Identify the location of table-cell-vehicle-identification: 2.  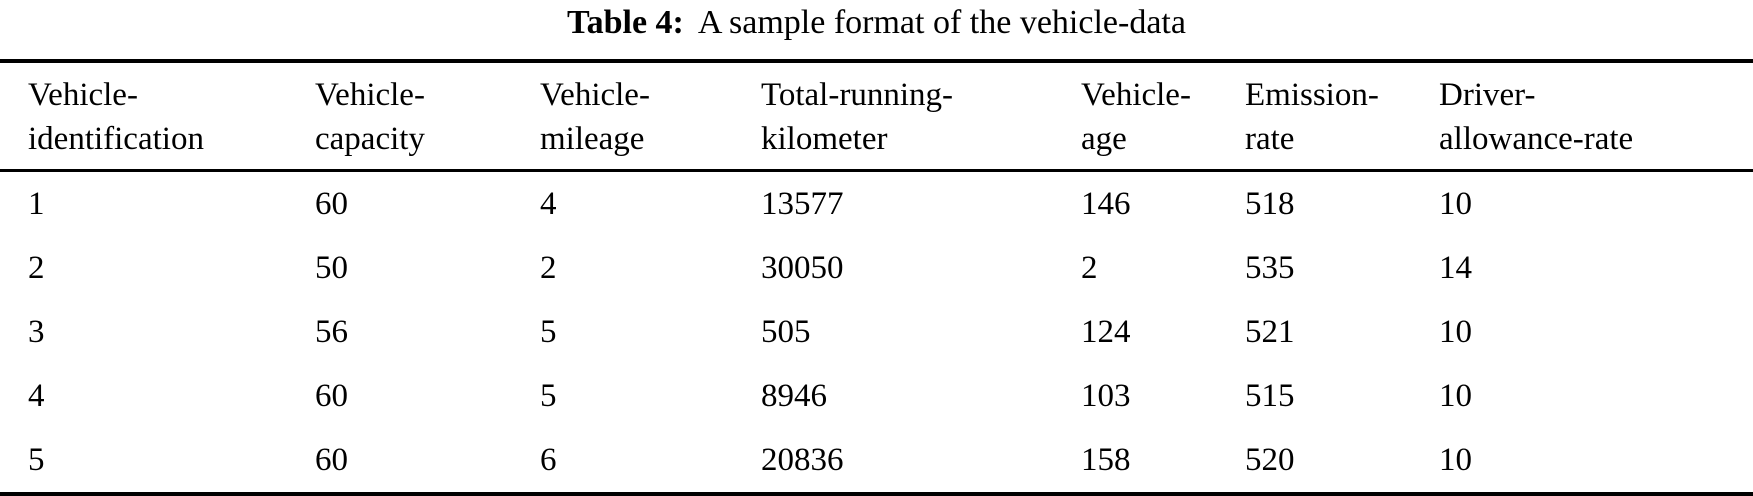
(36, 268).